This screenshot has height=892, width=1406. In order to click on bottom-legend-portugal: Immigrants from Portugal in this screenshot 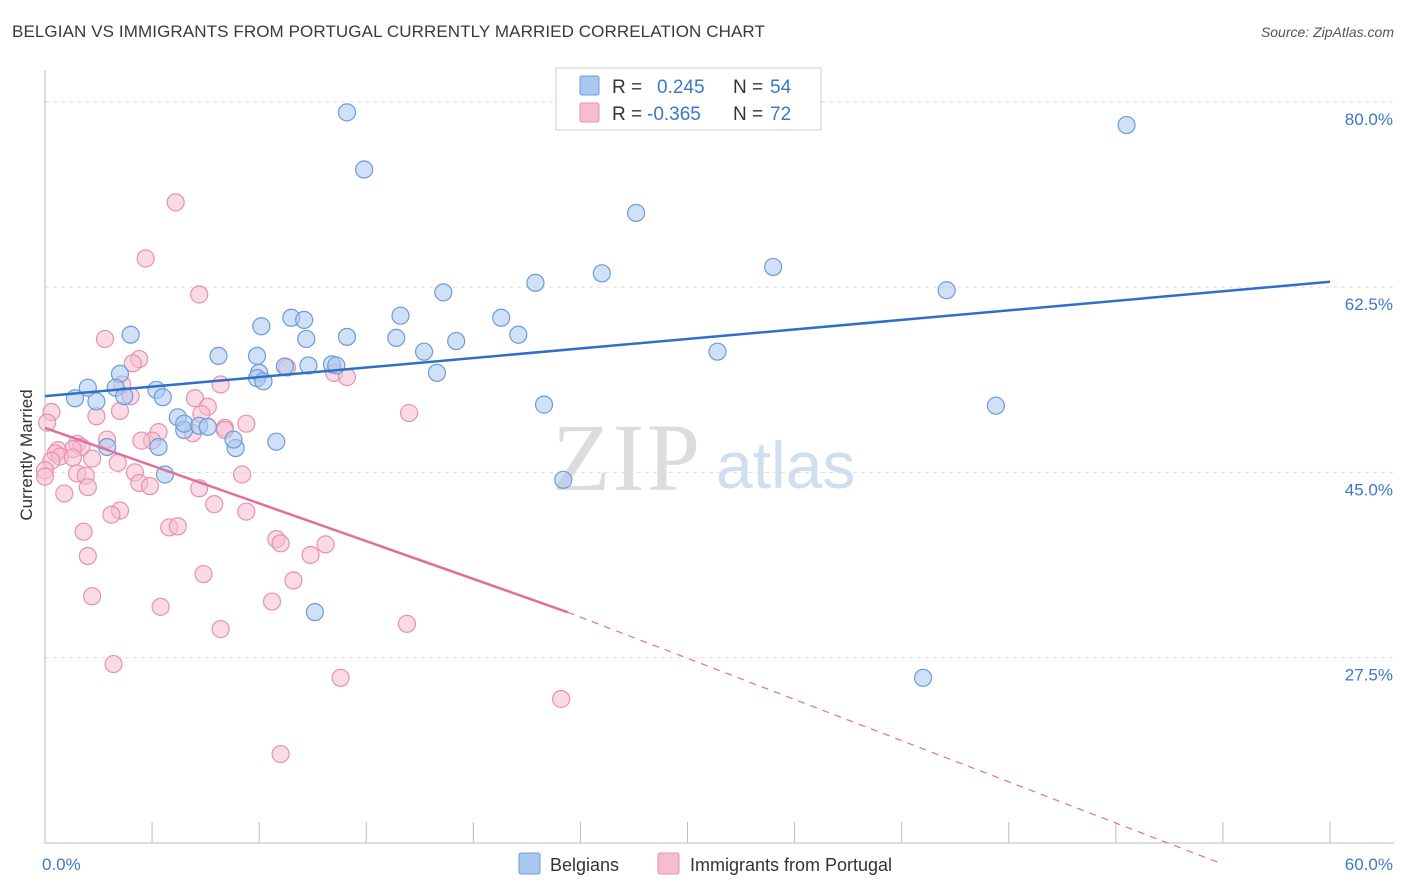, I will do `click(791, 865)`.